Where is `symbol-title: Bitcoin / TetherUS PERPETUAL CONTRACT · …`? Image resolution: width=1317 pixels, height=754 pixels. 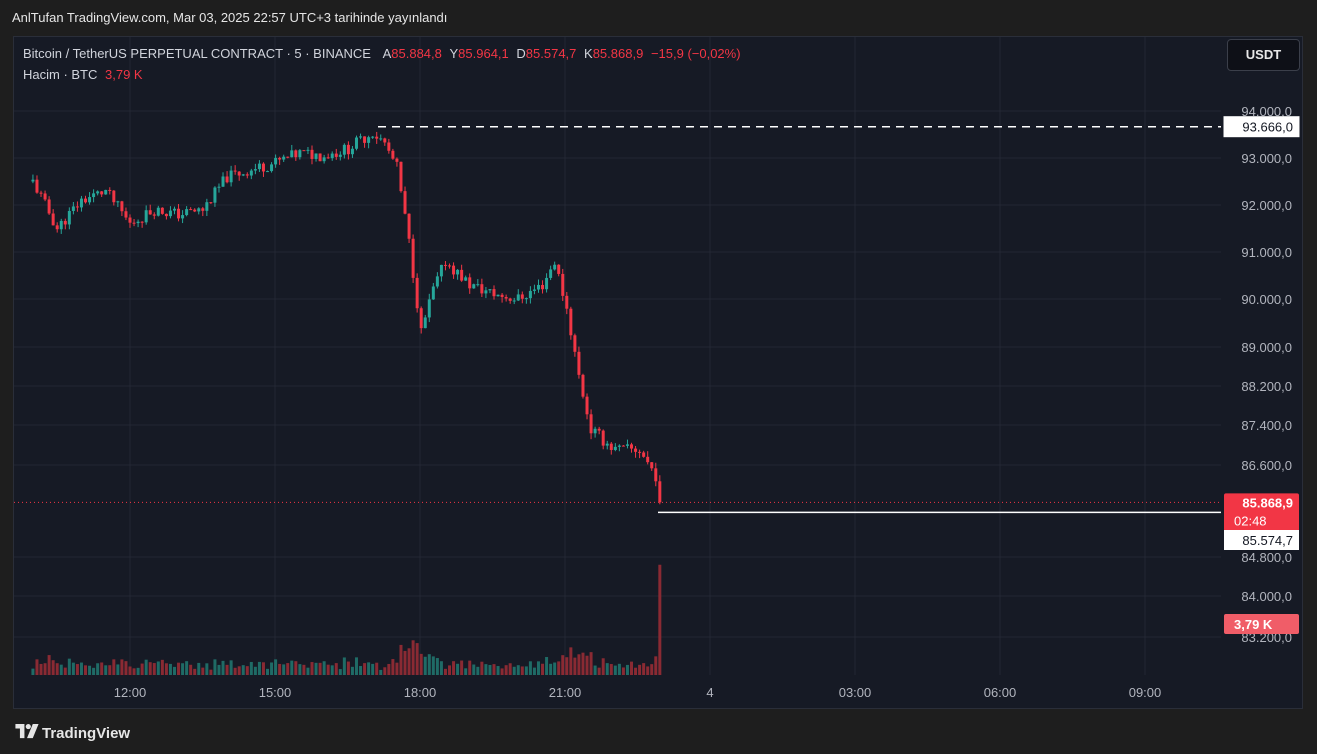
symbol-title: Bitcoin / TetherUS PERPETUAL CONTRACT · … is located at coordinates (197, 53).